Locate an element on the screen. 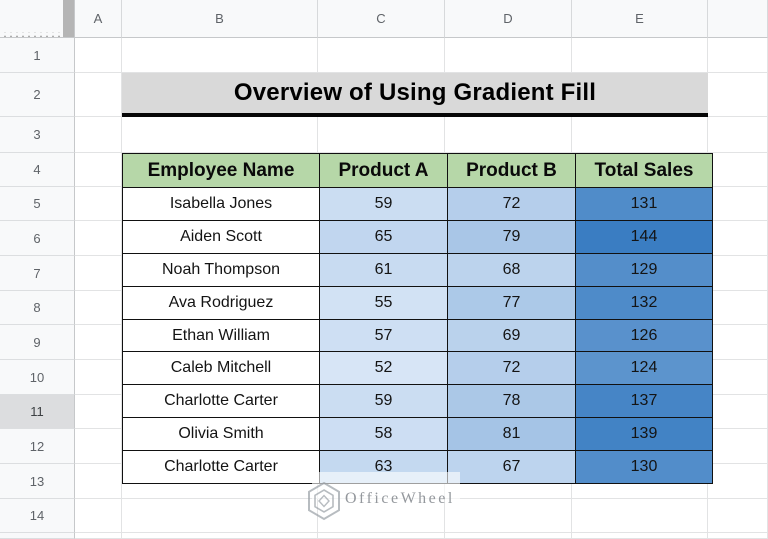 Image resolution: width=768 pixels, height=539 pixels. column-header-partial is located at coordinates (738, 19).